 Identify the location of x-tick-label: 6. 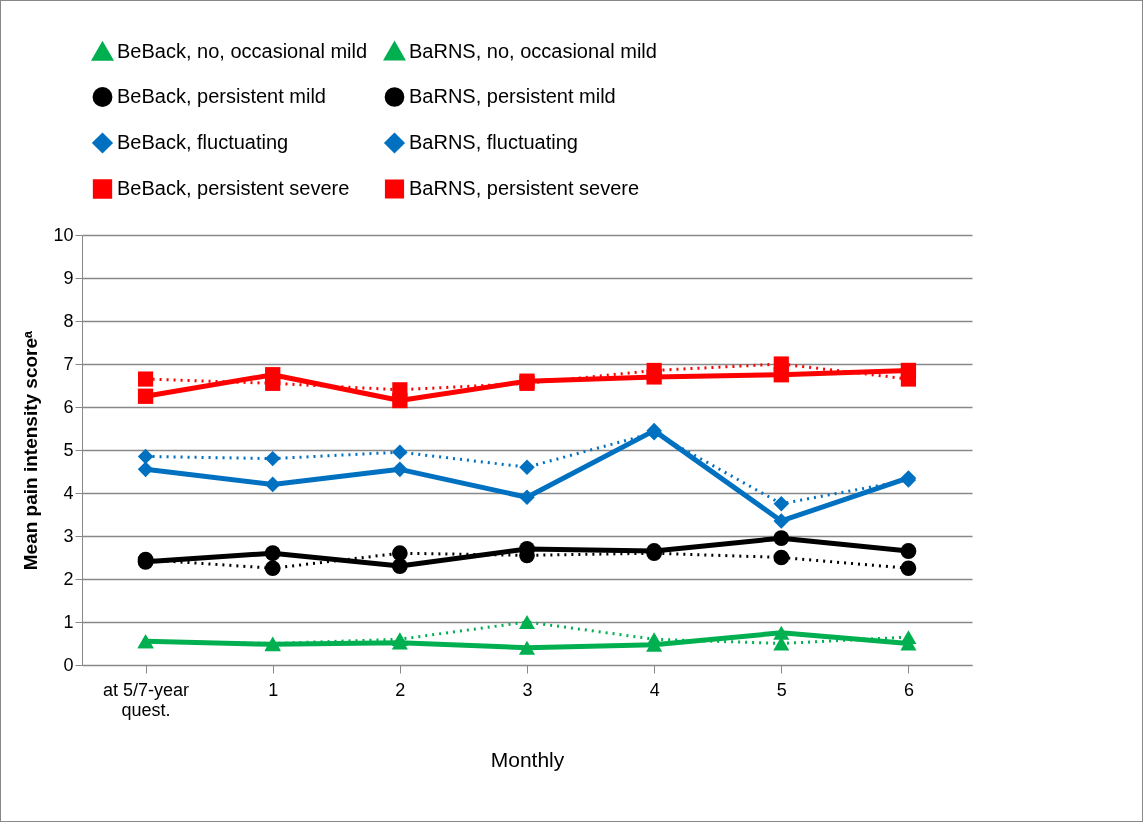
(908, 689).